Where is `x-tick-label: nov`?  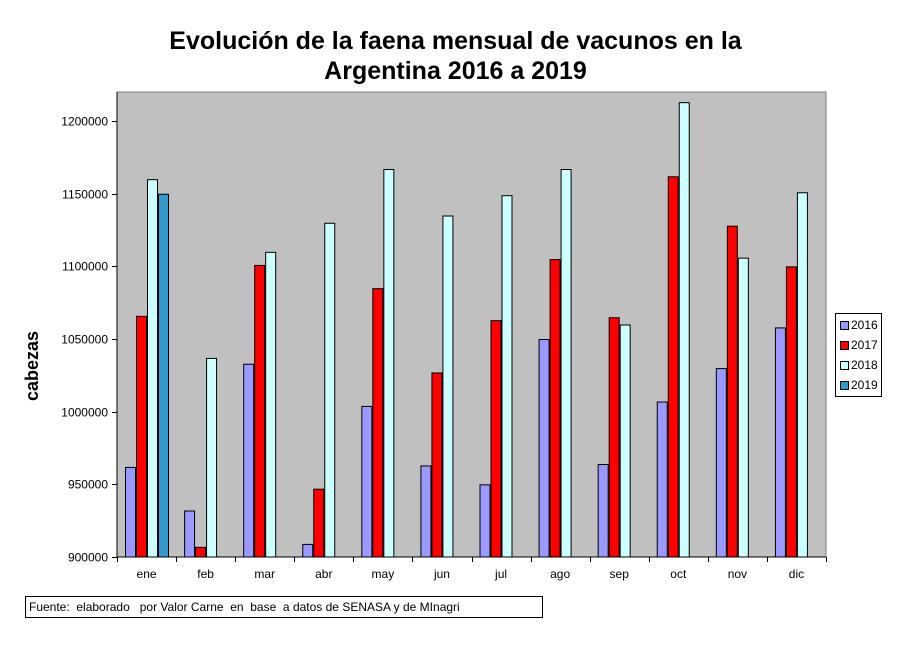 x-tick-label: nov is located at coordinates (737, 574).